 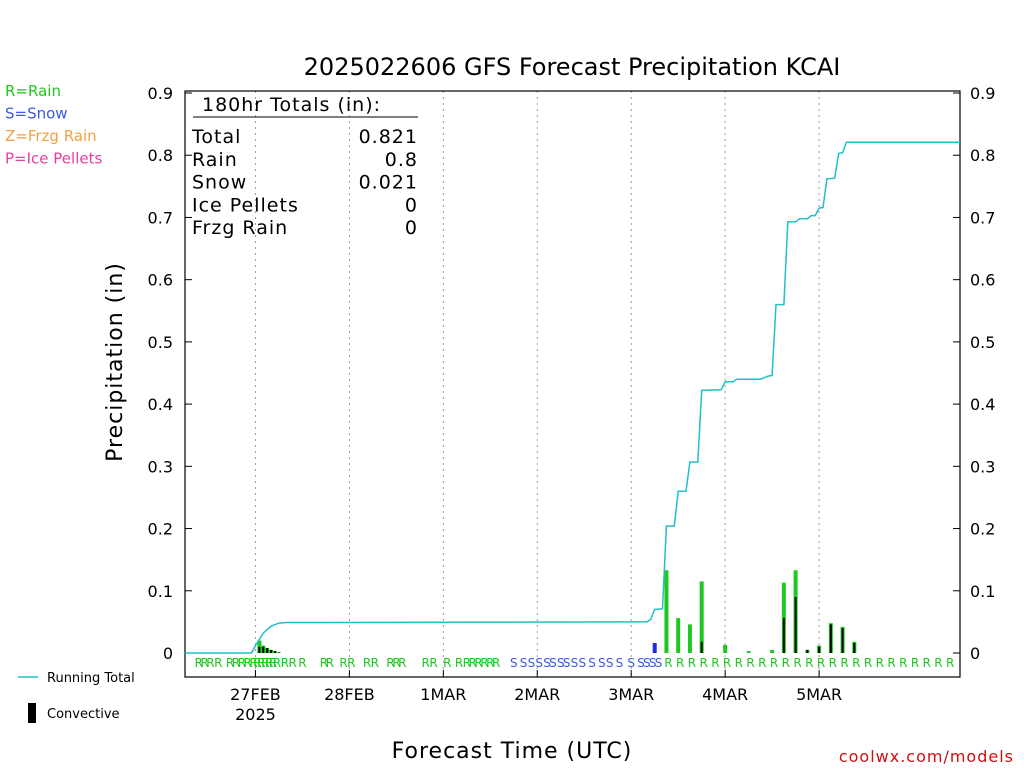 I want to click on x-tick-label: 28FEB, so click(x=349, y=694).